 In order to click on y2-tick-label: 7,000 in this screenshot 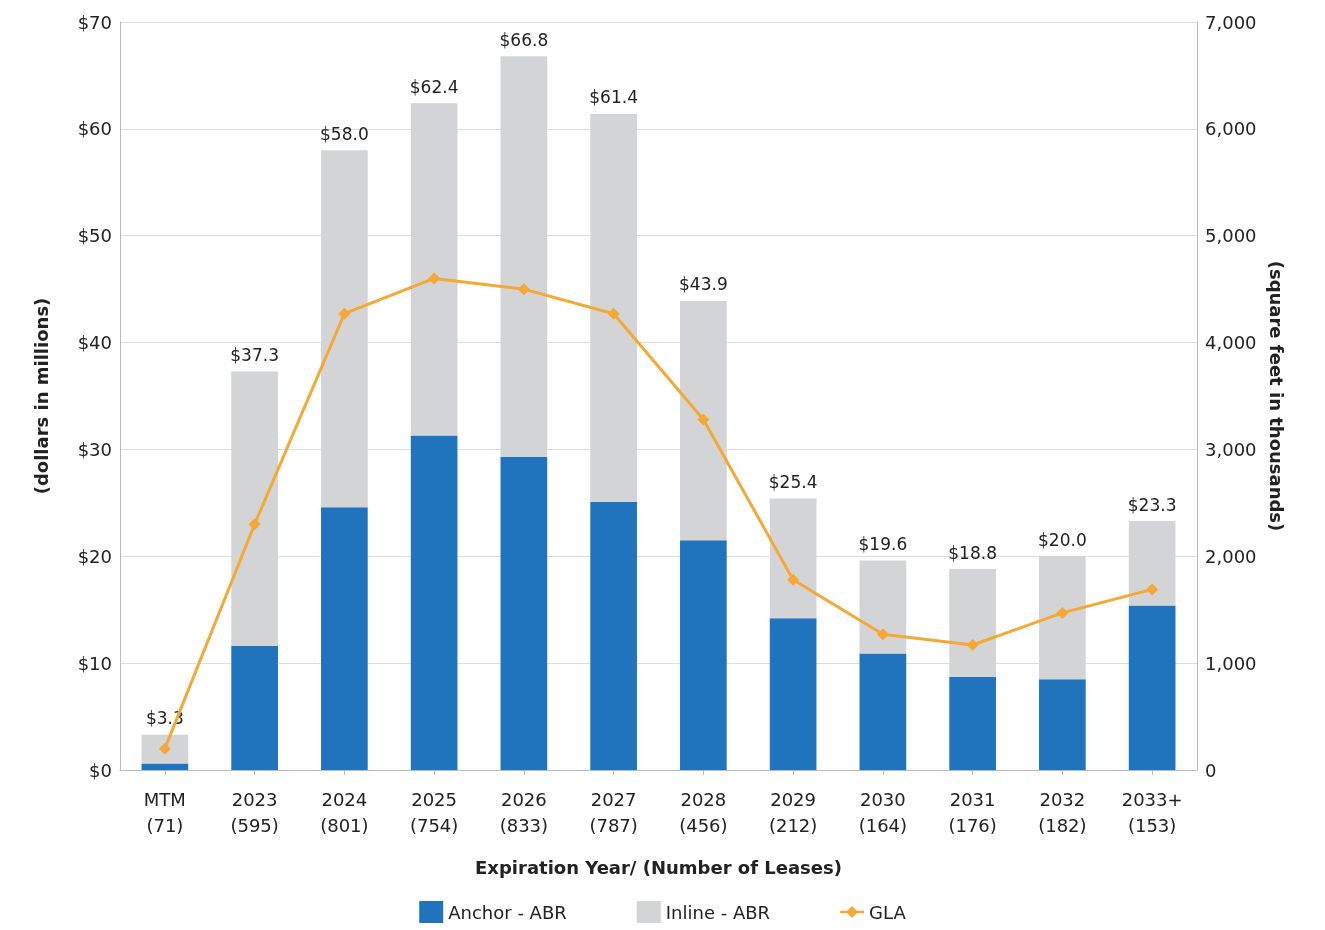, I will do `click(1231, 22)`.